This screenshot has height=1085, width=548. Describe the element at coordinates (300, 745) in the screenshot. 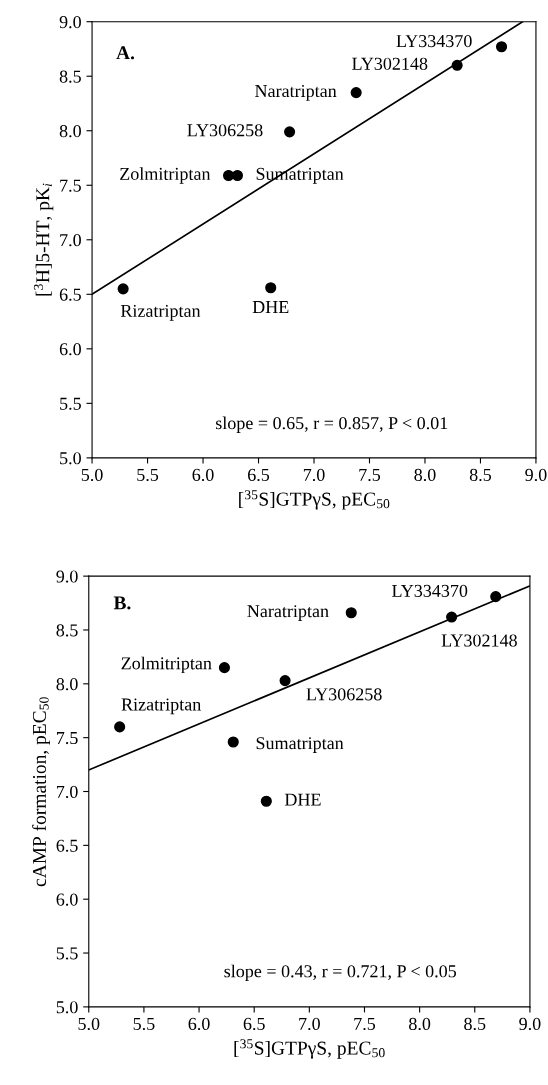

I see `annotation: Sumatriptan` at that location.